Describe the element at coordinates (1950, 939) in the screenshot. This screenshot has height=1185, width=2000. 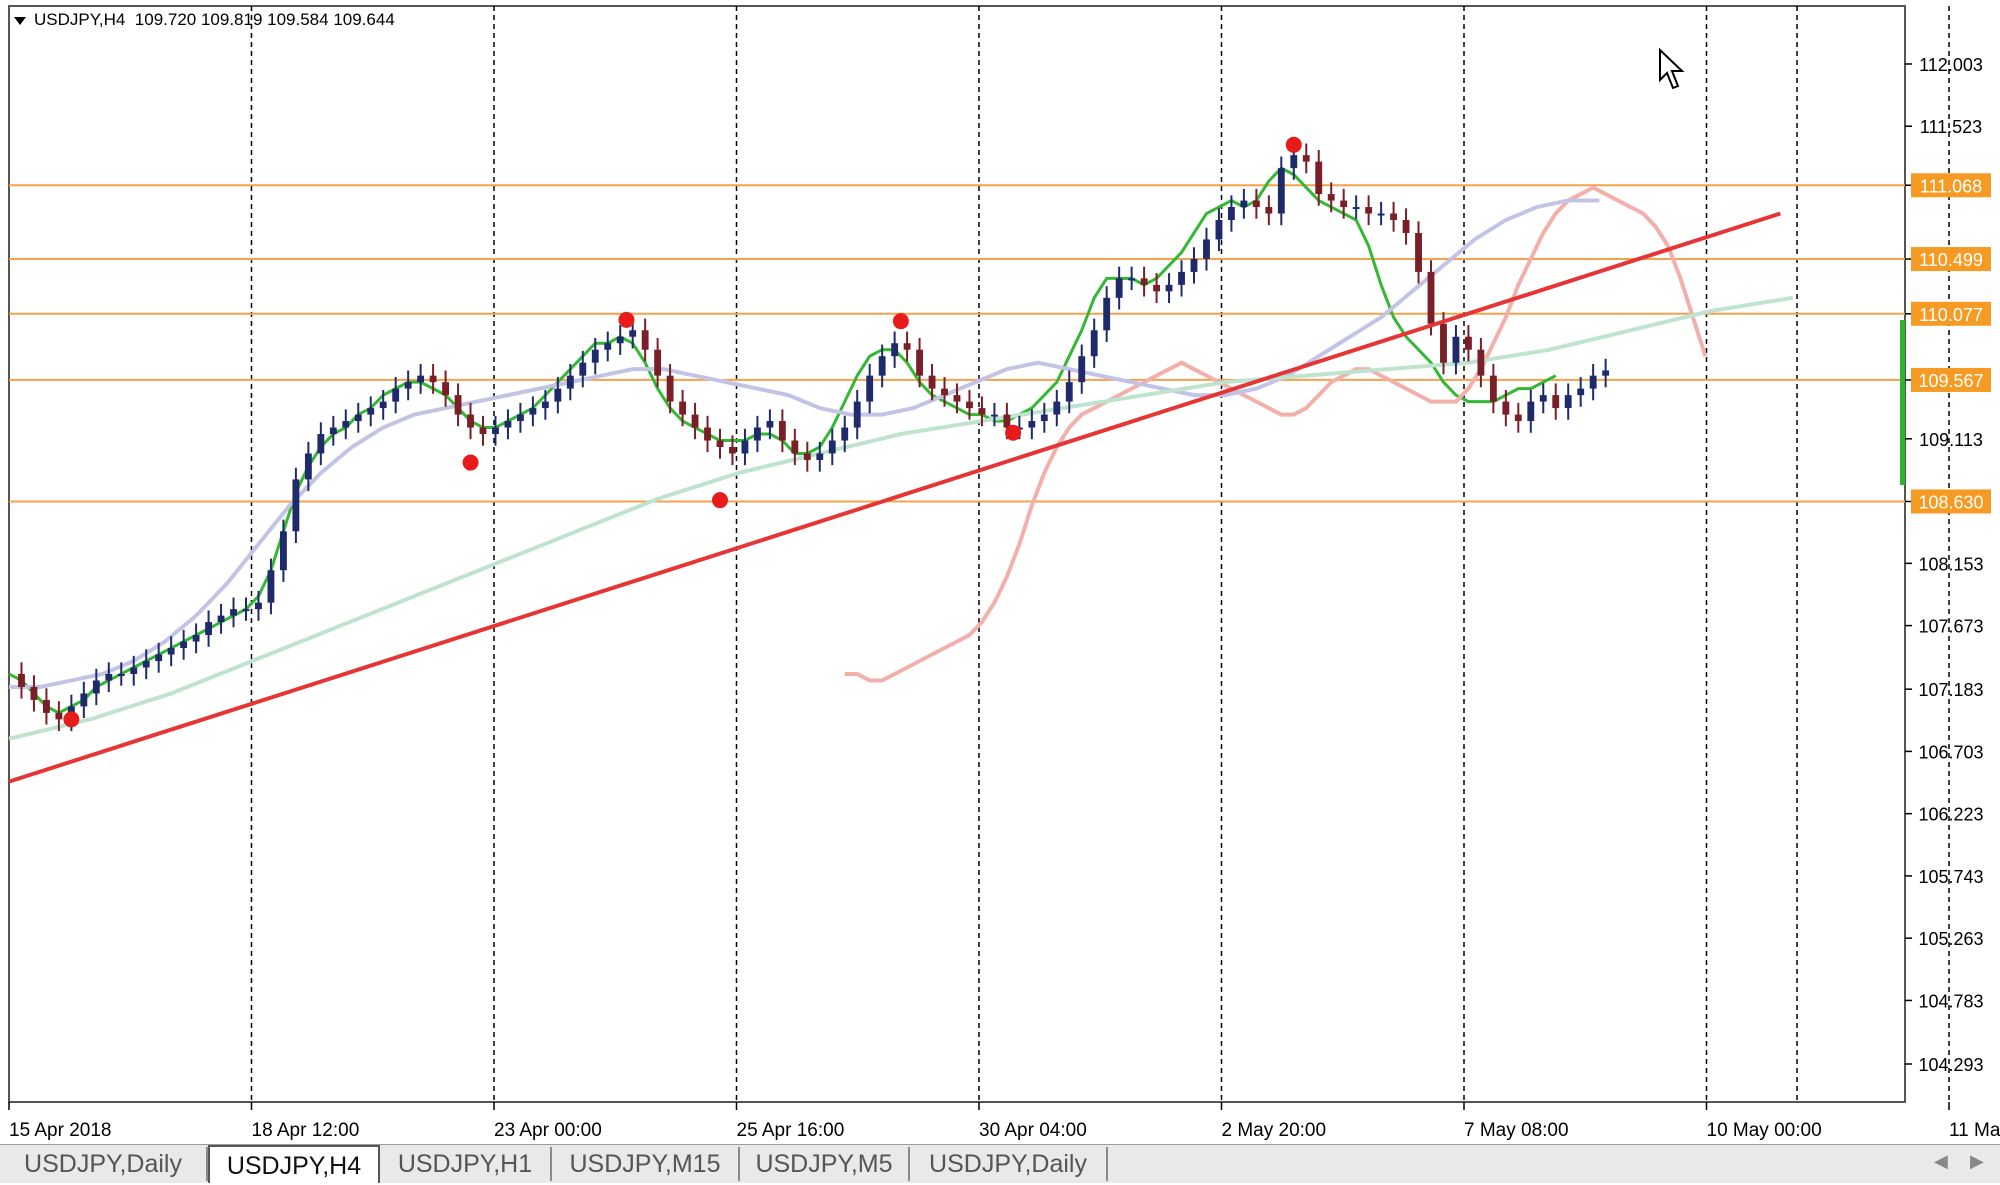
I see `y-tick-label: 105.263` at that location.